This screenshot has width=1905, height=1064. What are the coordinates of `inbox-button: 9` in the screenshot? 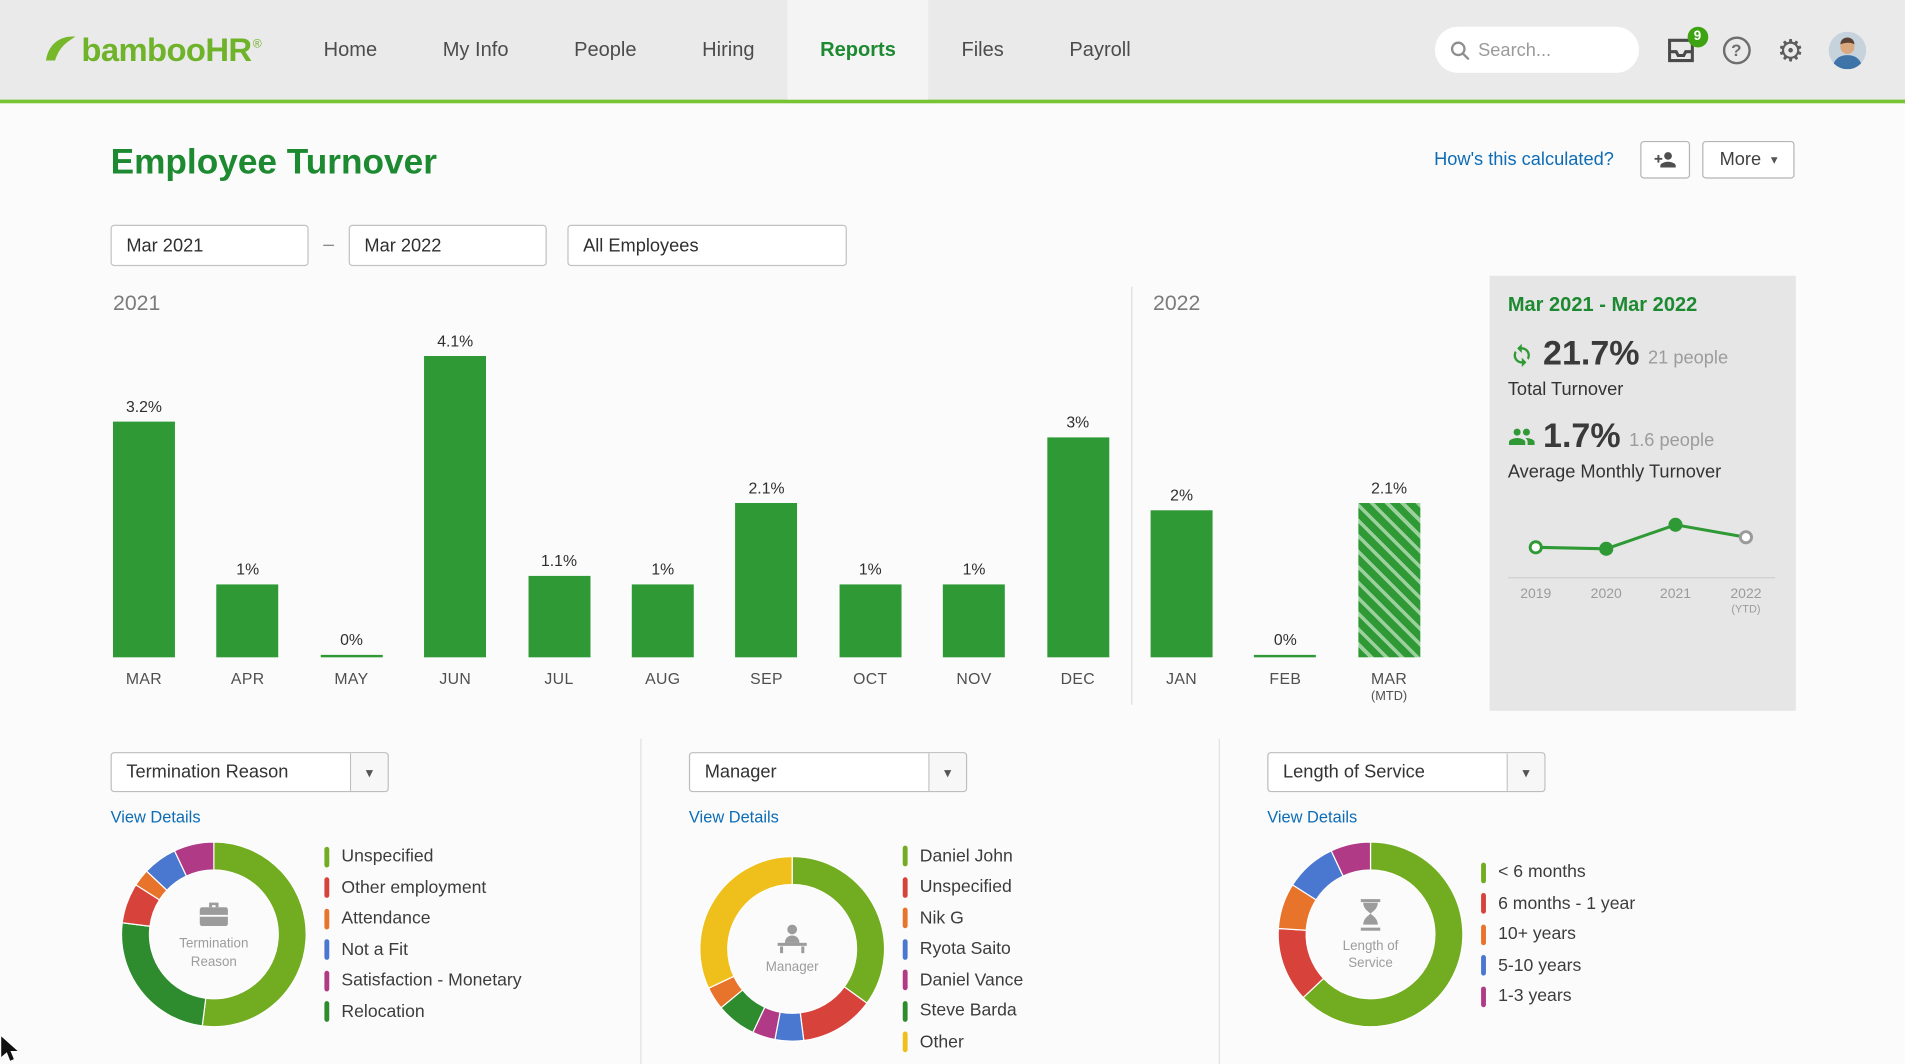 It's located at (1686, 45).